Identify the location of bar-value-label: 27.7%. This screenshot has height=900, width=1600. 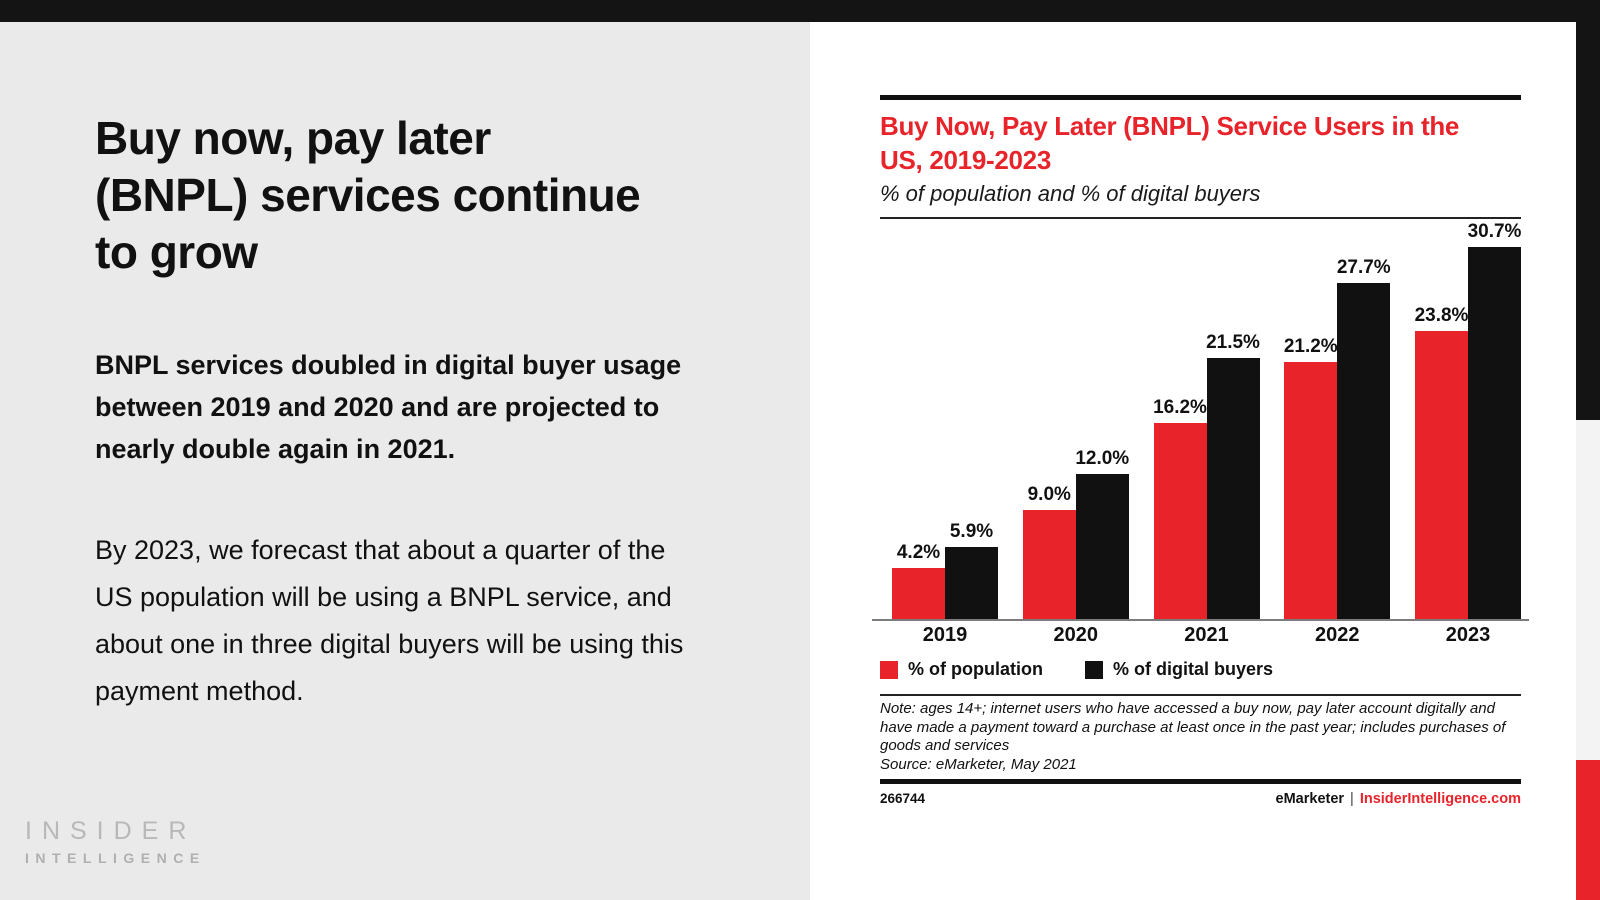
(1363, 267).